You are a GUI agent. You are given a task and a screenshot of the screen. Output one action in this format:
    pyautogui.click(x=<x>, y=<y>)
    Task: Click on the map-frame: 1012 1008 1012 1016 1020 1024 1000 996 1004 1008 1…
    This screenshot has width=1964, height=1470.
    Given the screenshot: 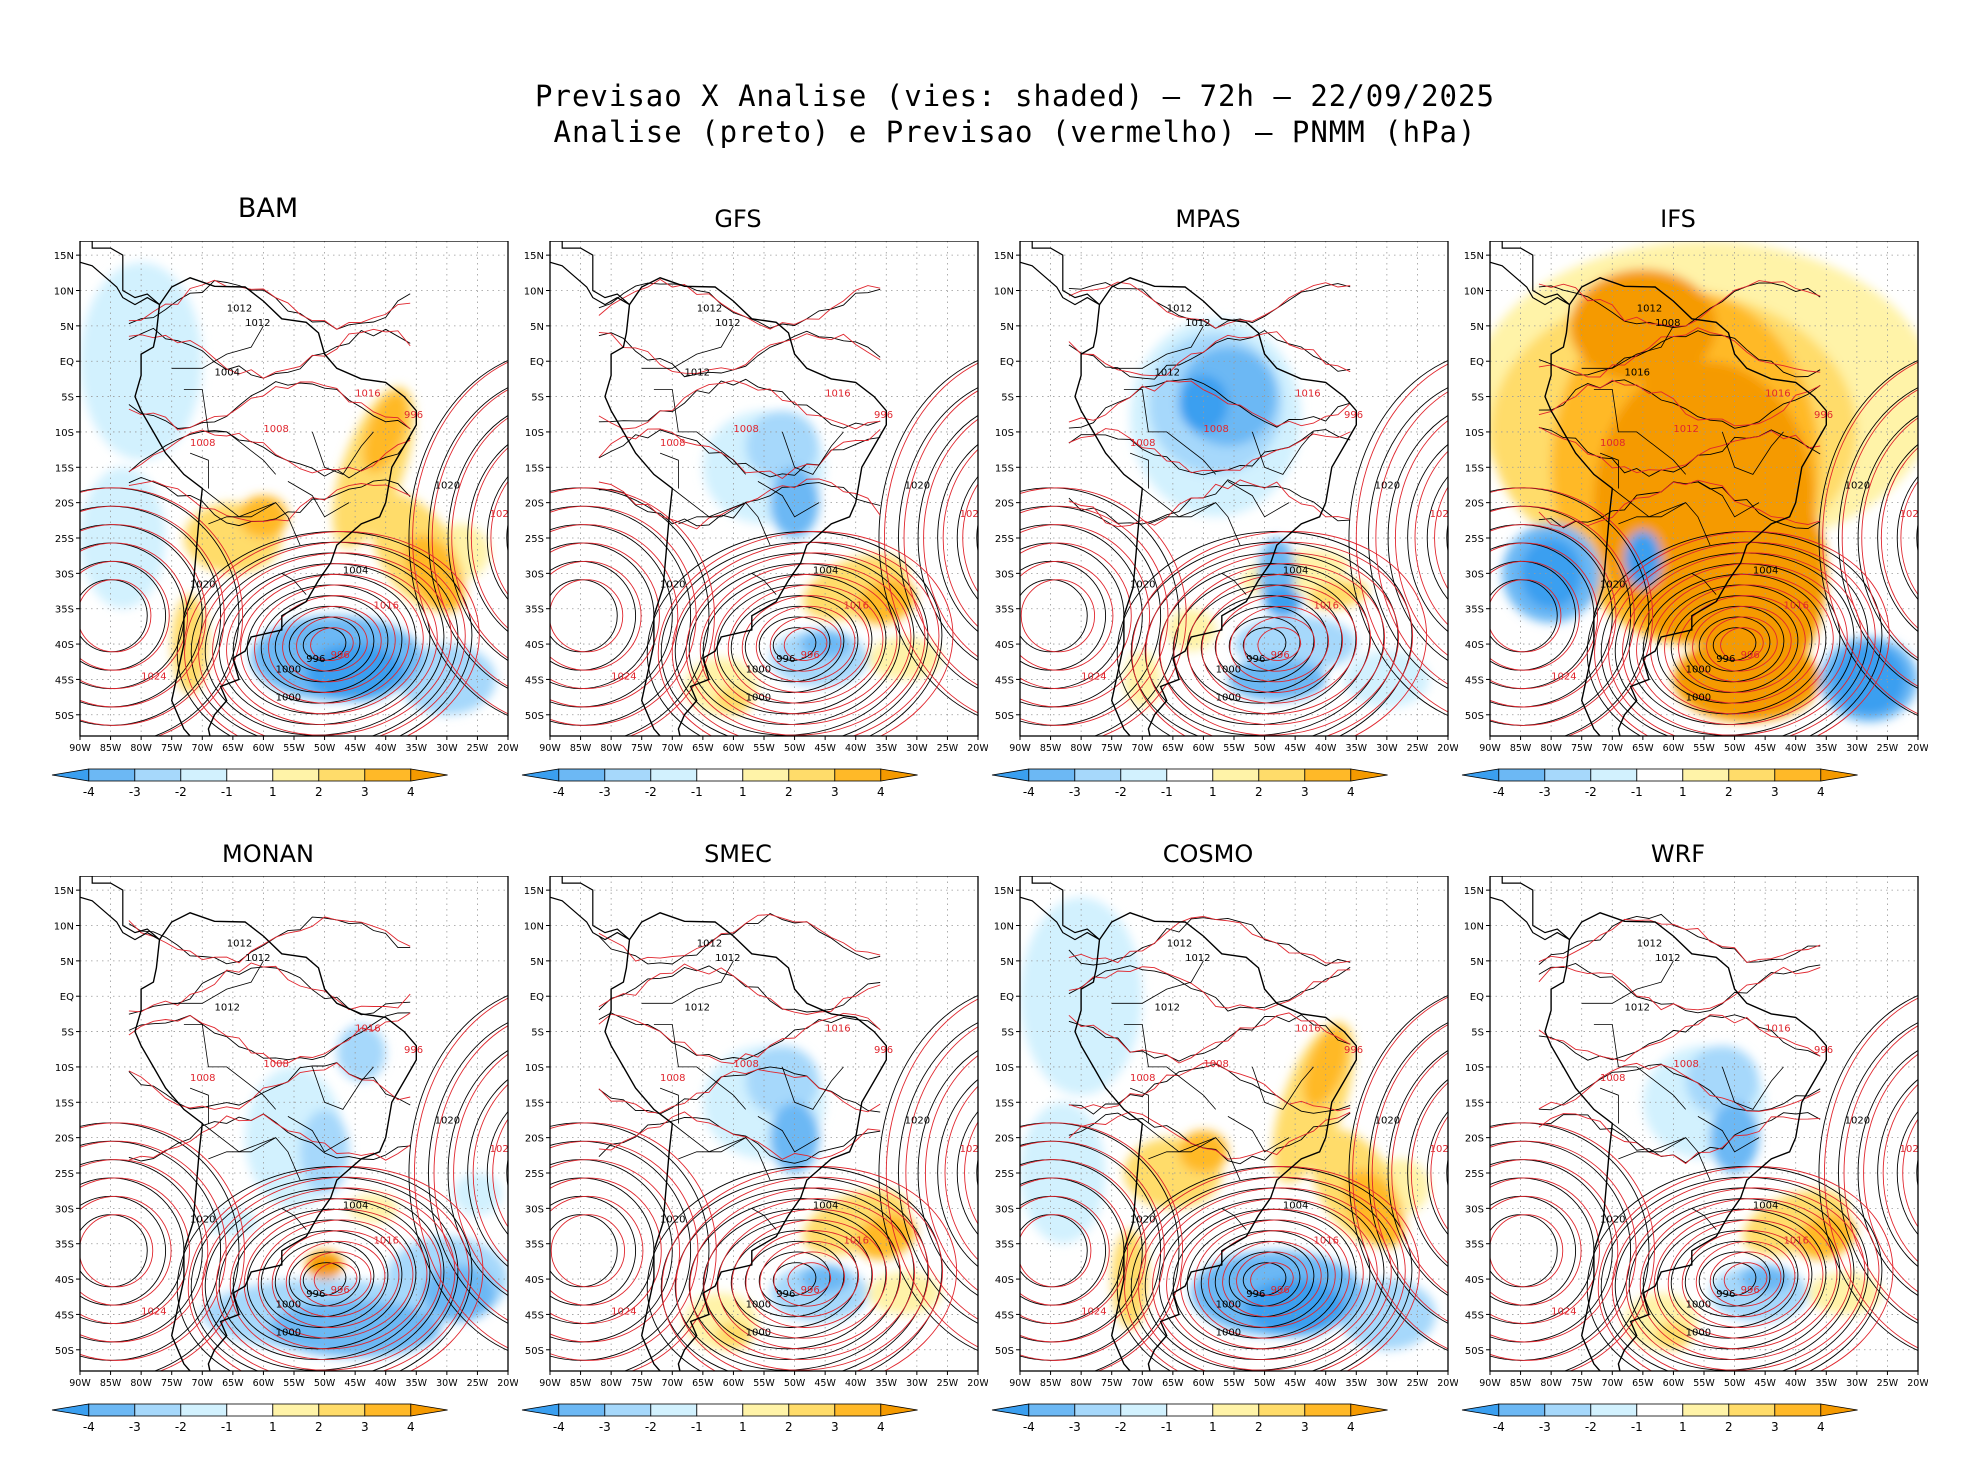 What is the action you would take?
    pyautogui.click(x=1218, y=1172)
    